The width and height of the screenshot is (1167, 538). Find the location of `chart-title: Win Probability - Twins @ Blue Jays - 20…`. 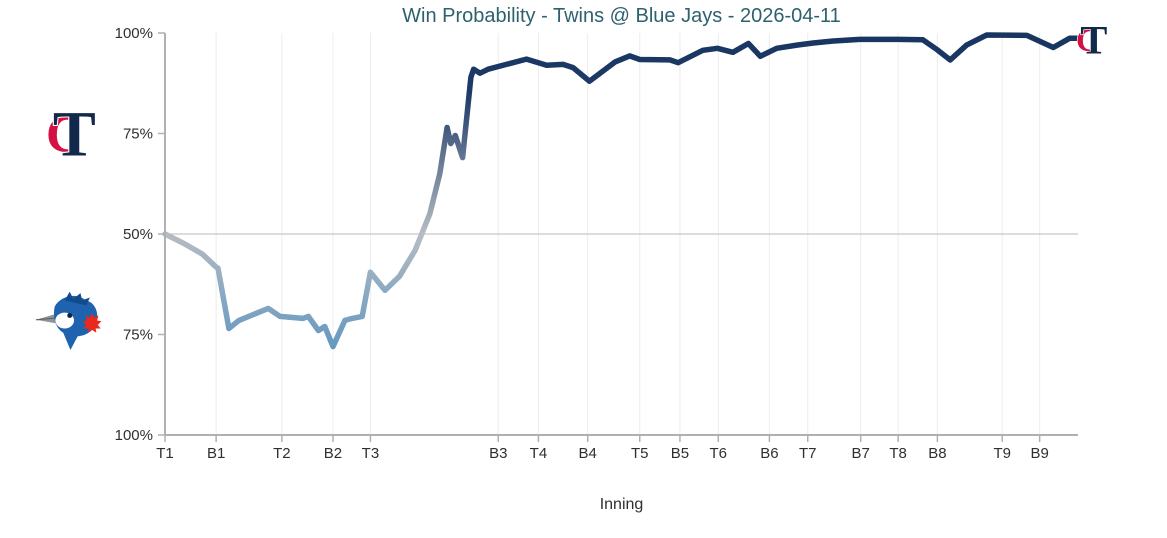

chart-title: Win Probability - Twins @ Blue Jays - 20… is located at coordinates (621, 16).